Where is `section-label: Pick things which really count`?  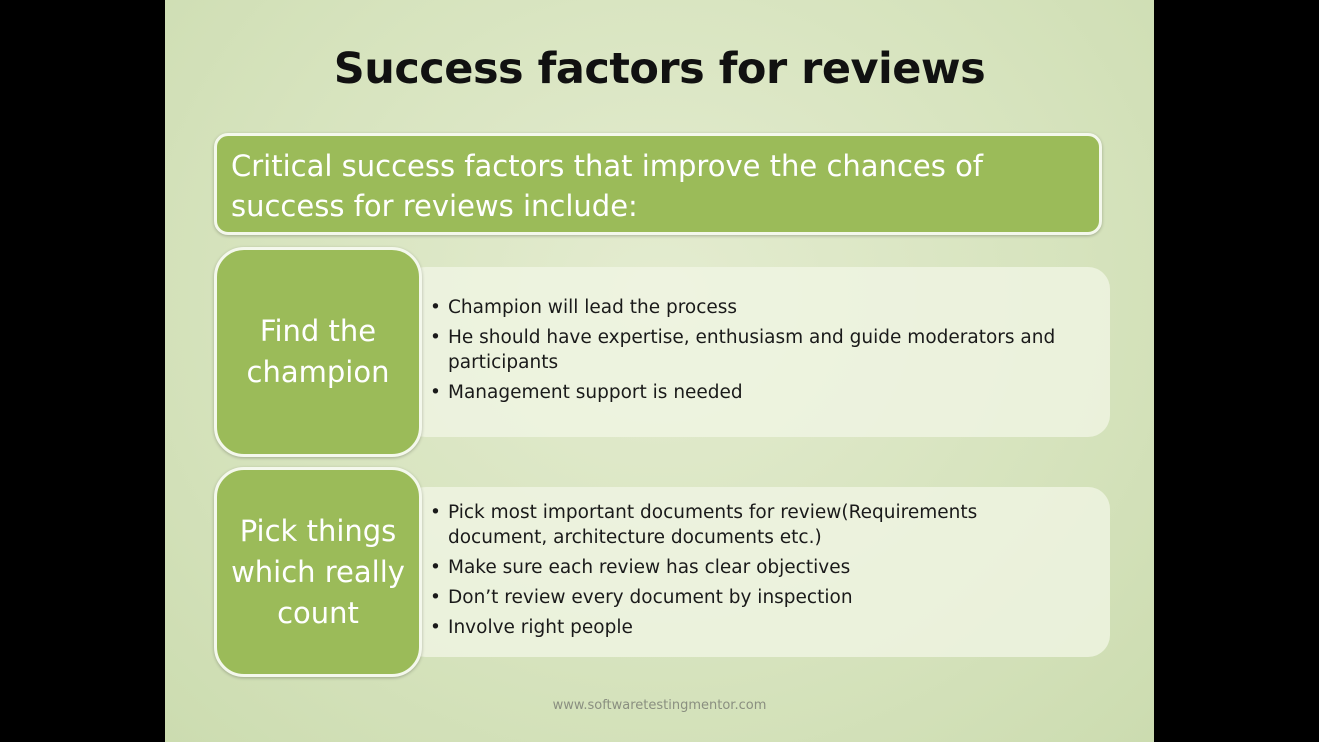
section-label: Pick things which really count is located at coordinates (318, 572).